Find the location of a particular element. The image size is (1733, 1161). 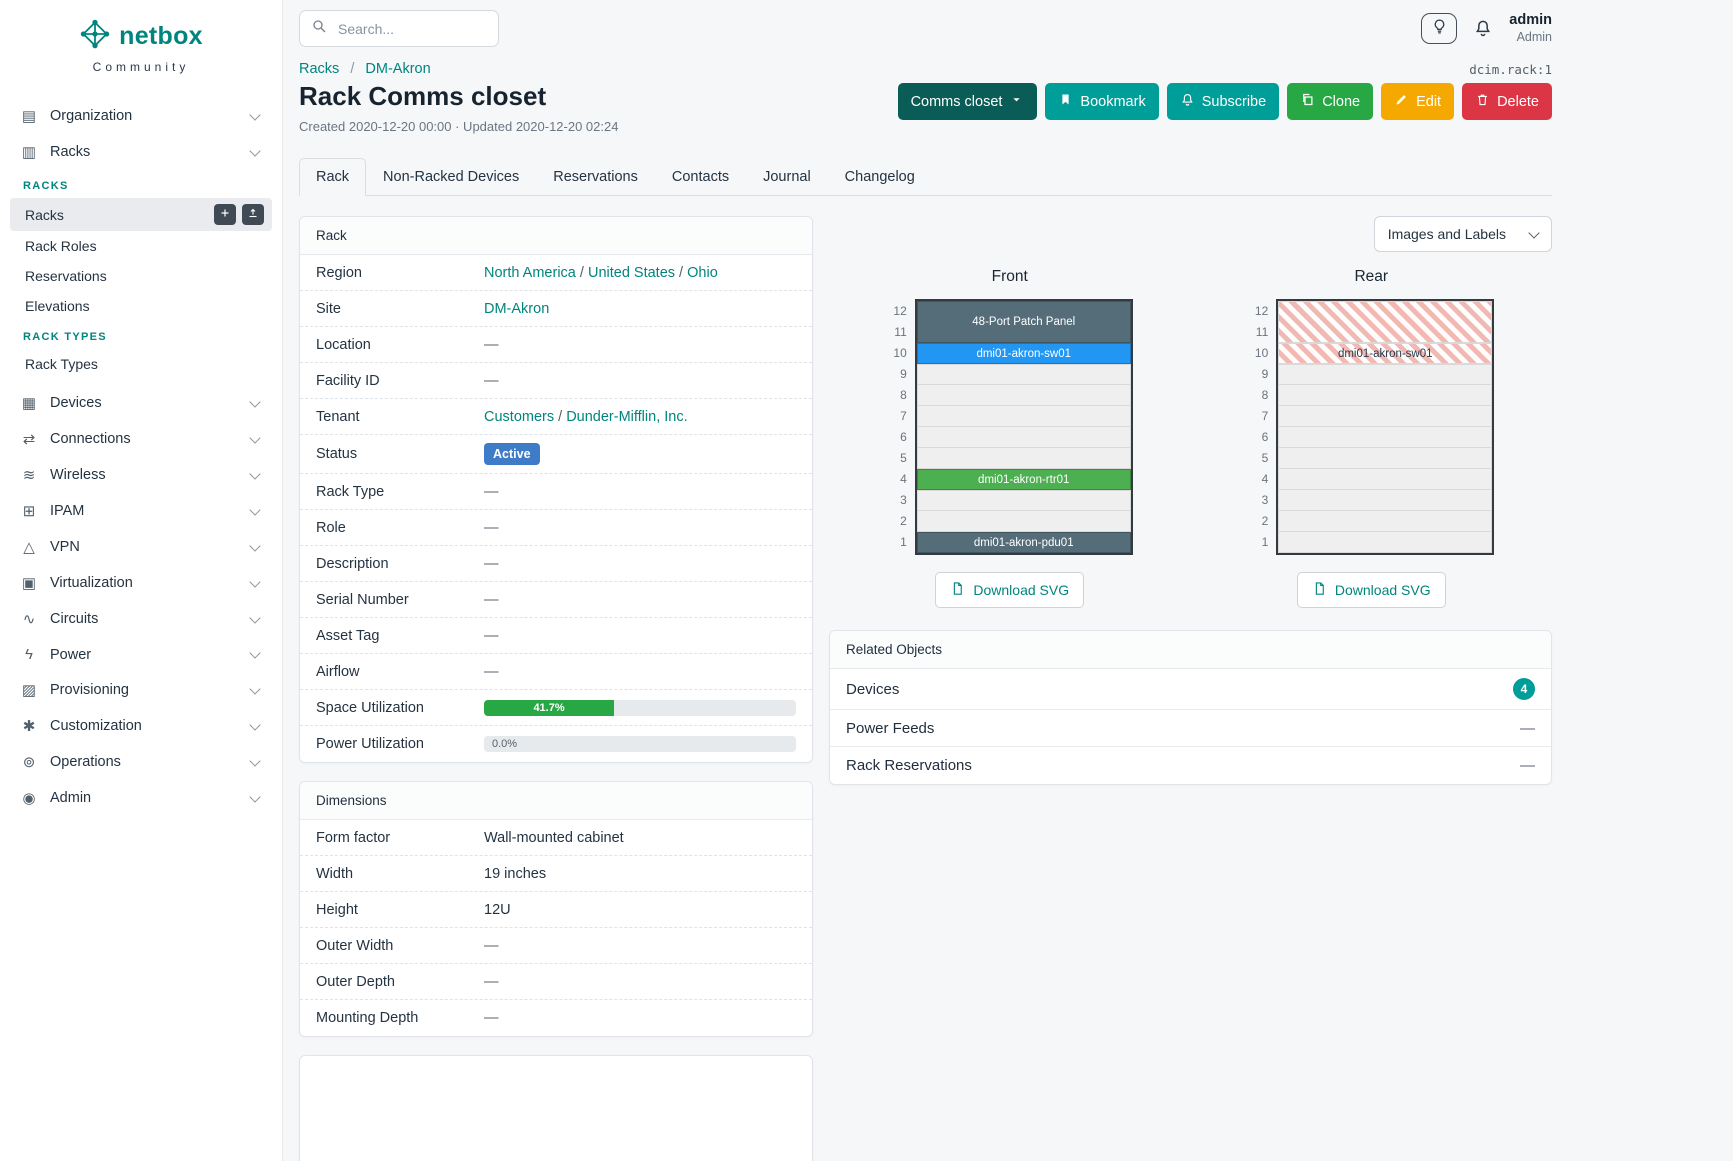

sidebar-item-rack-roles: Rack Roles is located at coordinates (141, 246).